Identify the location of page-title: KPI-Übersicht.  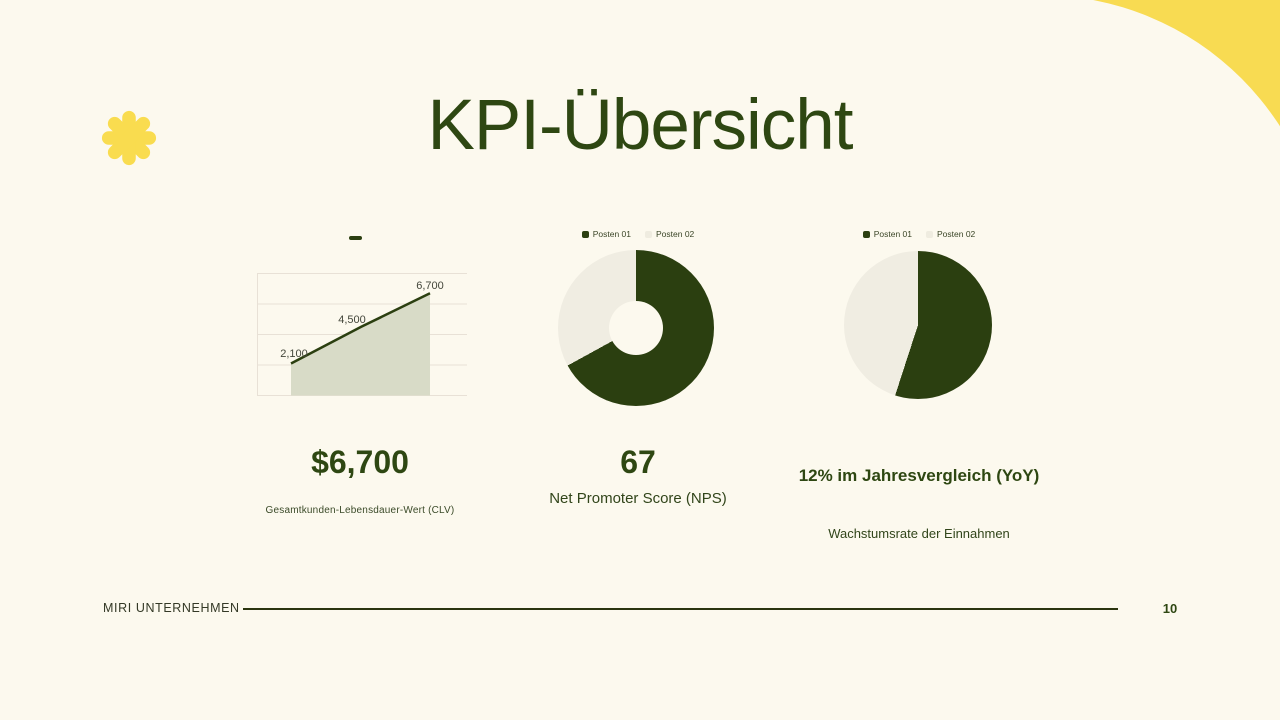
(640, 125).